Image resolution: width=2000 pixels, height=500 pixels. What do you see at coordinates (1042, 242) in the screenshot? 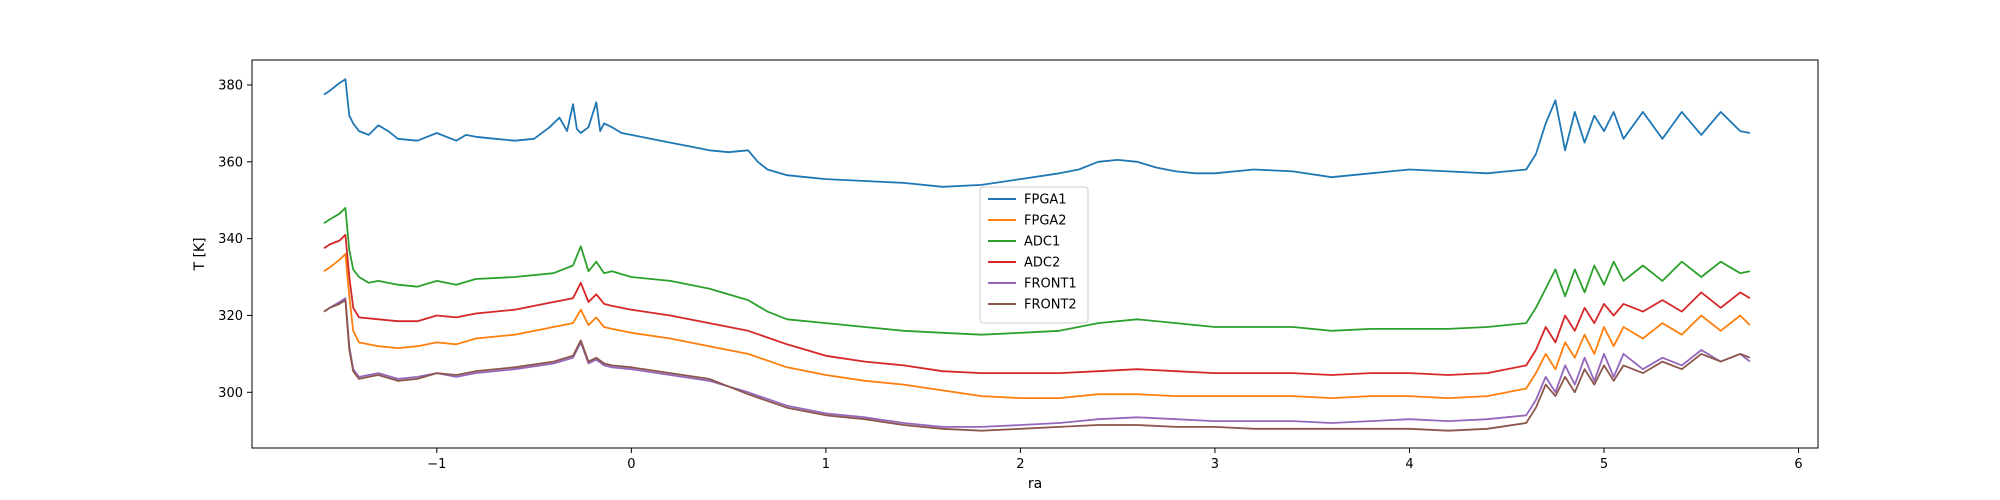
I see `legend-label: ADC1` at bounding box center [1042, 242].